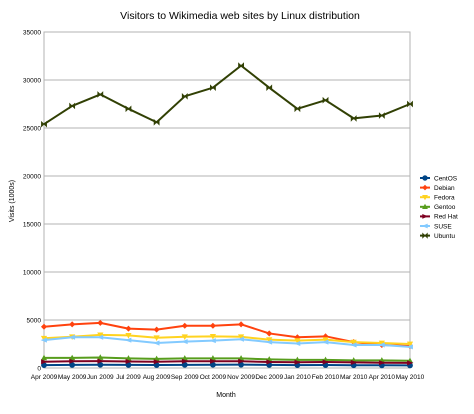  I want to click on y-axis-label: Visits (1000s), so click(12, 201).